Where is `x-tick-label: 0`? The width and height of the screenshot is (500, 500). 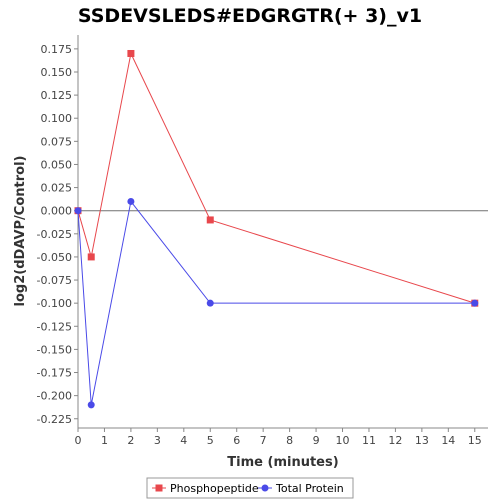
x-tick-label: 0 is located at coordinates (78, 440).